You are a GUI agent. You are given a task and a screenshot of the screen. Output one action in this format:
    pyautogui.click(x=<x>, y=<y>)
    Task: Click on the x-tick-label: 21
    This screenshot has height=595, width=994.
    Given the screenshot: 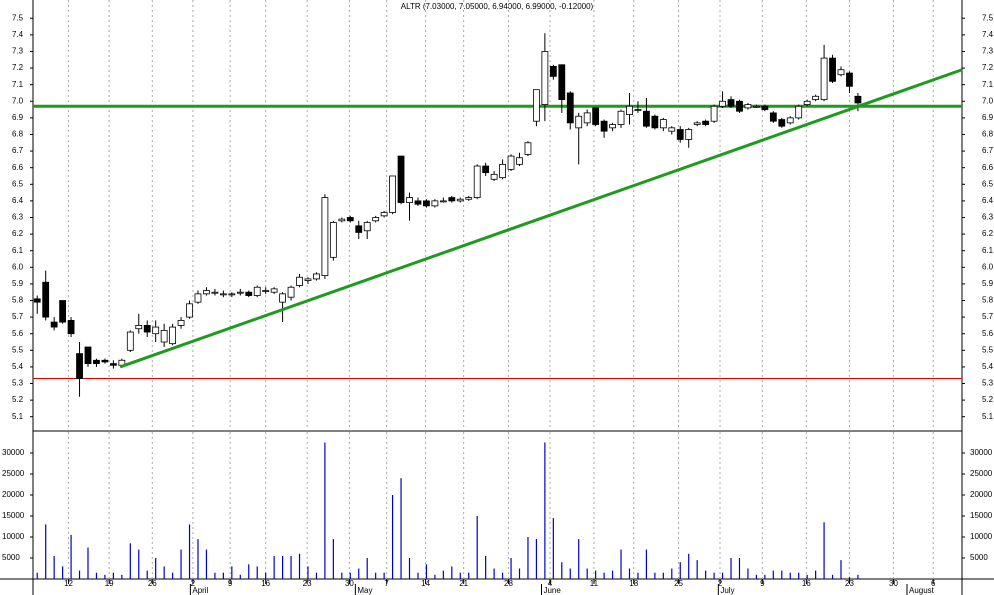 What is the action you would take?
    pyautogui.click(x=463, y=583)
    